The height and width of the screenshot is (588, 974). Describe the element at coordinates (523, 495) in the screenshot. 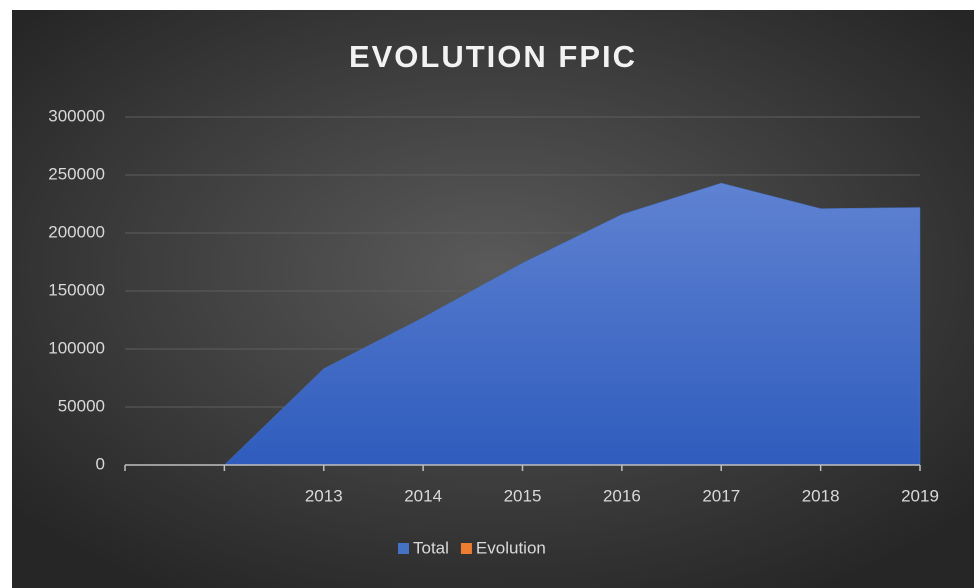

I see `x-tick-label: 2015` at that location.